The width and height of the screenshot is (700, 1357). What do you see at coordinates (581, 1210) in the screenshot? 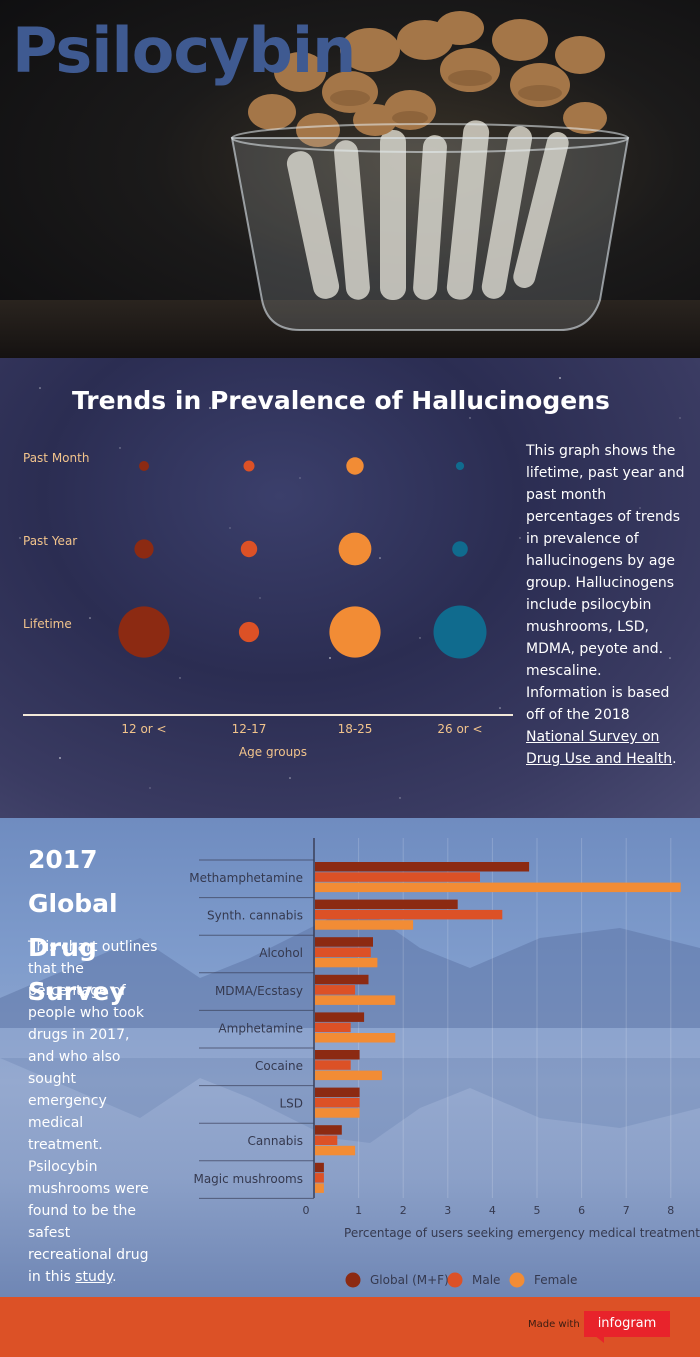
I see `x-tick-label-6: 6` at bounding box center [581, 1210].